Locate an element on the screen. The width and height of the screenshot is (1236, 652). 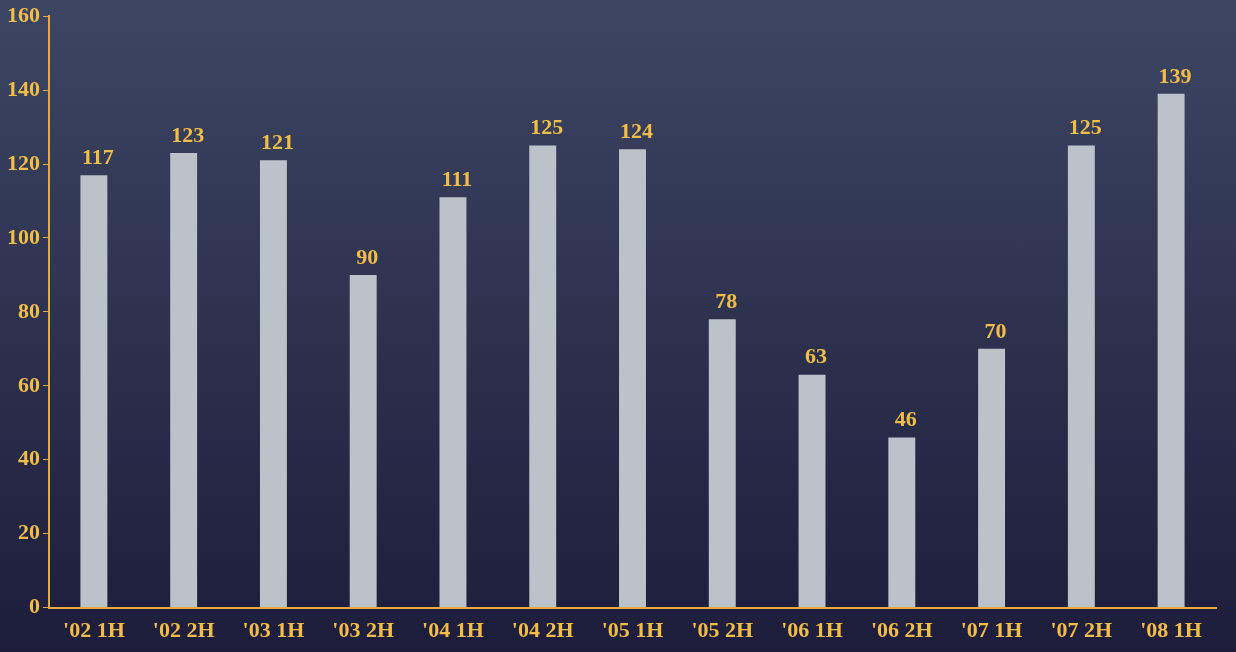
y-tick-label: 0 is located at coordinates (34, 606).